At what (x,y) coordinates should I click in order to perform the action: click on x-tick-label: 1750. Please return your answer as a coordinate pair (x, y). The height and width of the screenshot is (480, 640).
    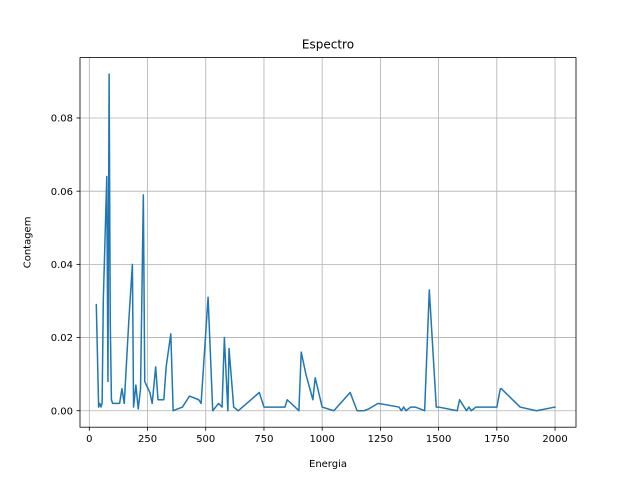
    Looking at the image, I should click on (496, 439).